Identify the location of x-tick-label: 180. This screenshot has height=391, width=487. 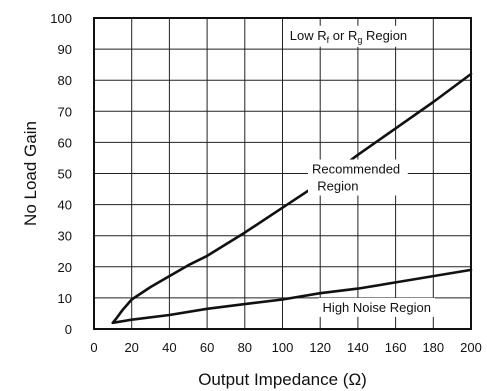
(433, 347).